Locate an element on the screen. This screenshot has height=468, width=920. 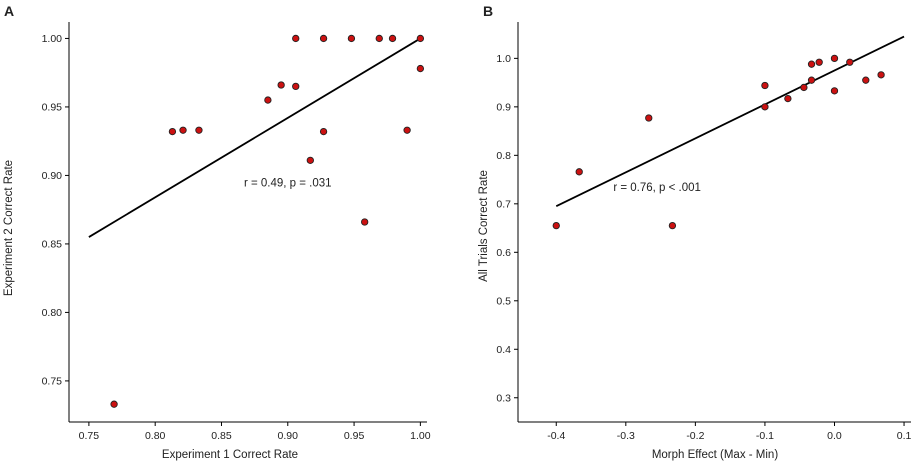
panel-b-y-tick-label: 0.7 is located at coordinates (503, 204).